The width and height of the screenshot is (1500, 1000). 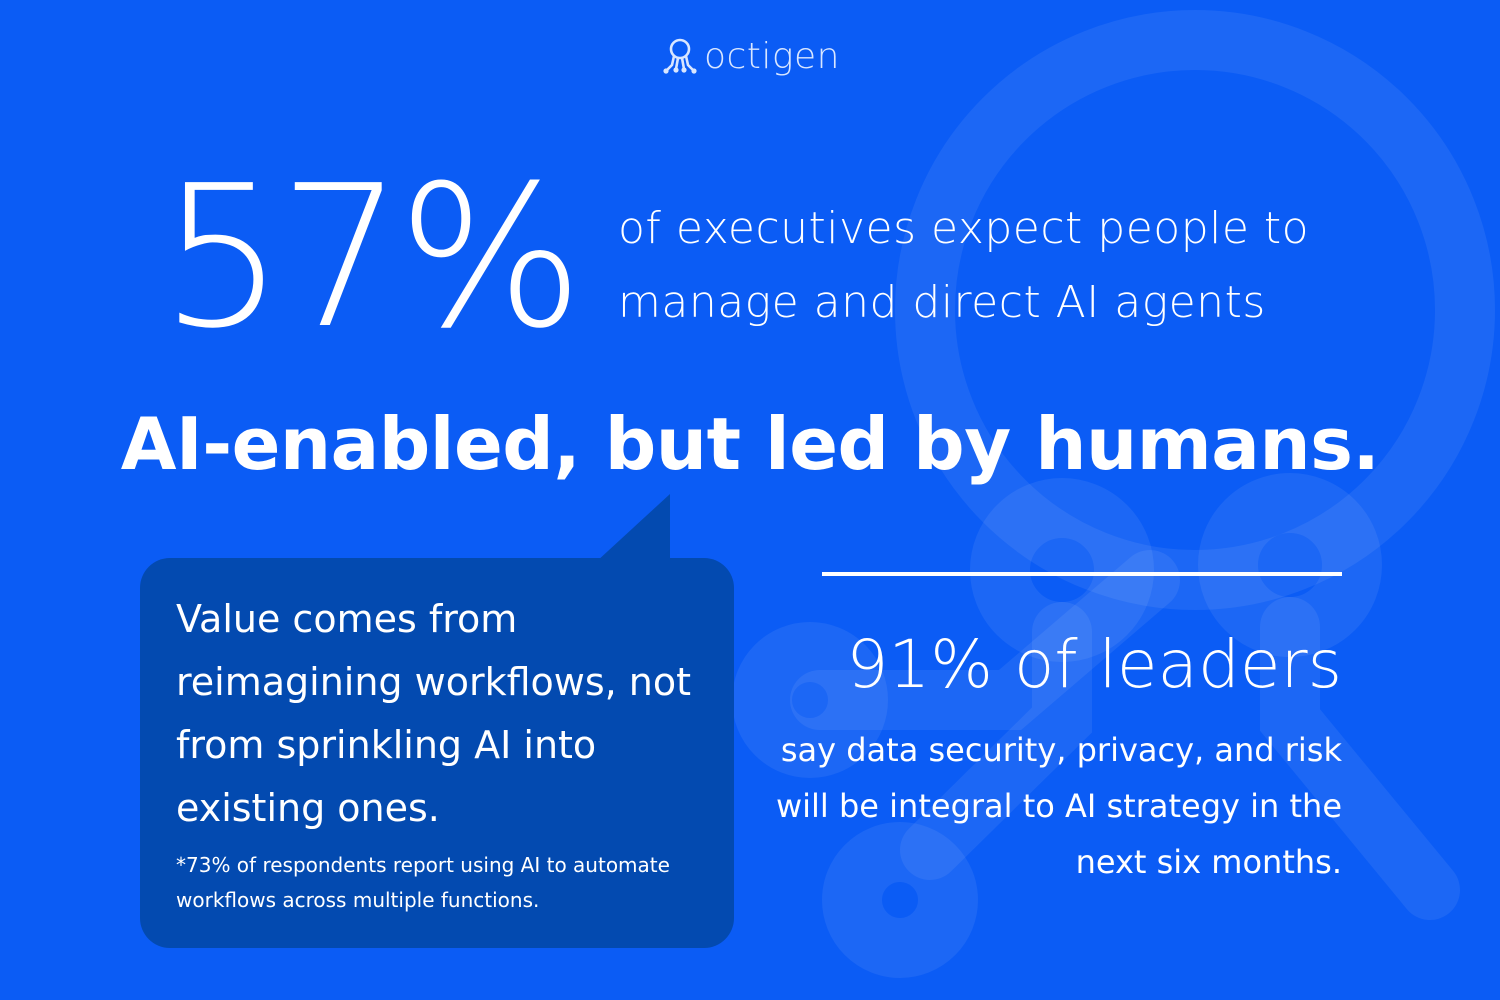 I want to click on speech-bubble-tail, so click(x=633, y=528).